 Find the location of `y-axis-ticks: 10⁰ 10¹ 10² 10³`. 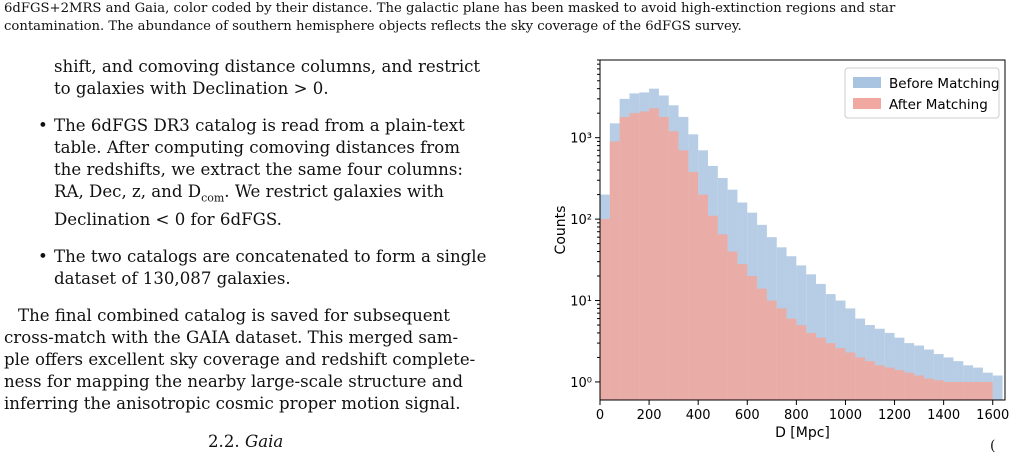

y-axis-ticks: 10⁰ 10¹ 10² 10³ is located at coordinates (585, 225).